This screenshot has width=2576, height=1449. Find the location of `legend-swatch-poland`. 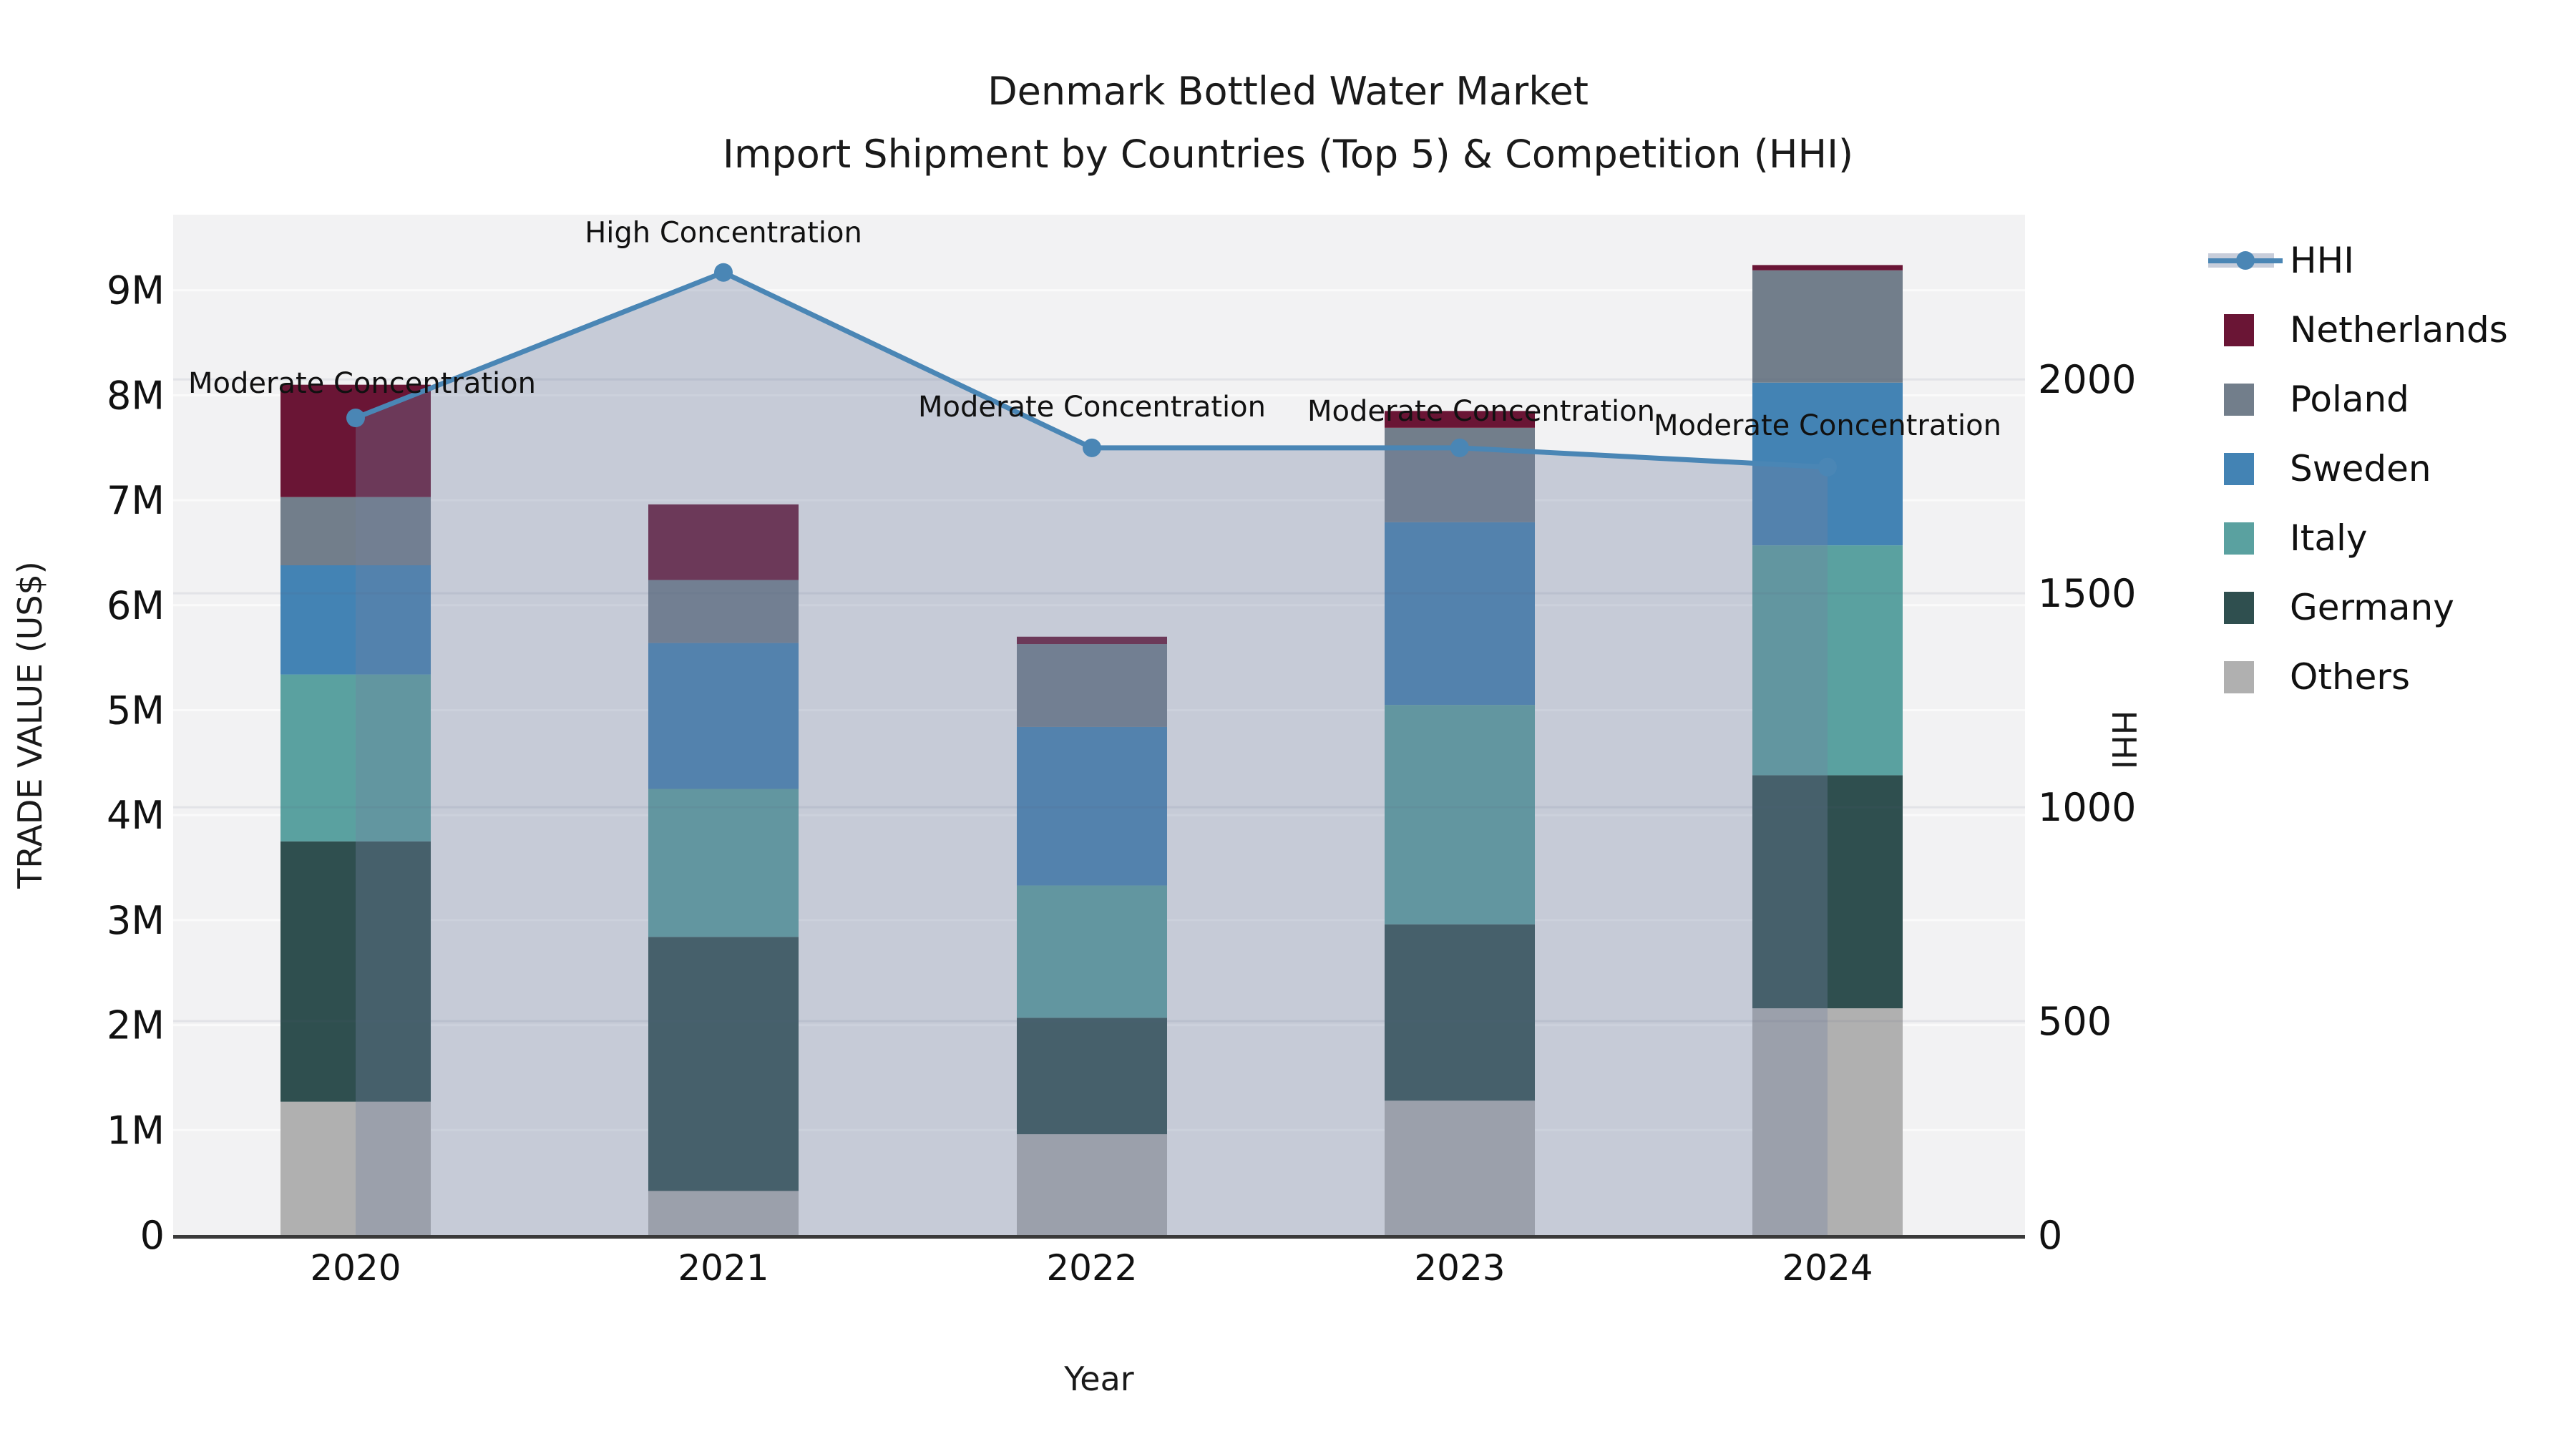

legend-swatch-poland is located at coordinates (2239, 399).